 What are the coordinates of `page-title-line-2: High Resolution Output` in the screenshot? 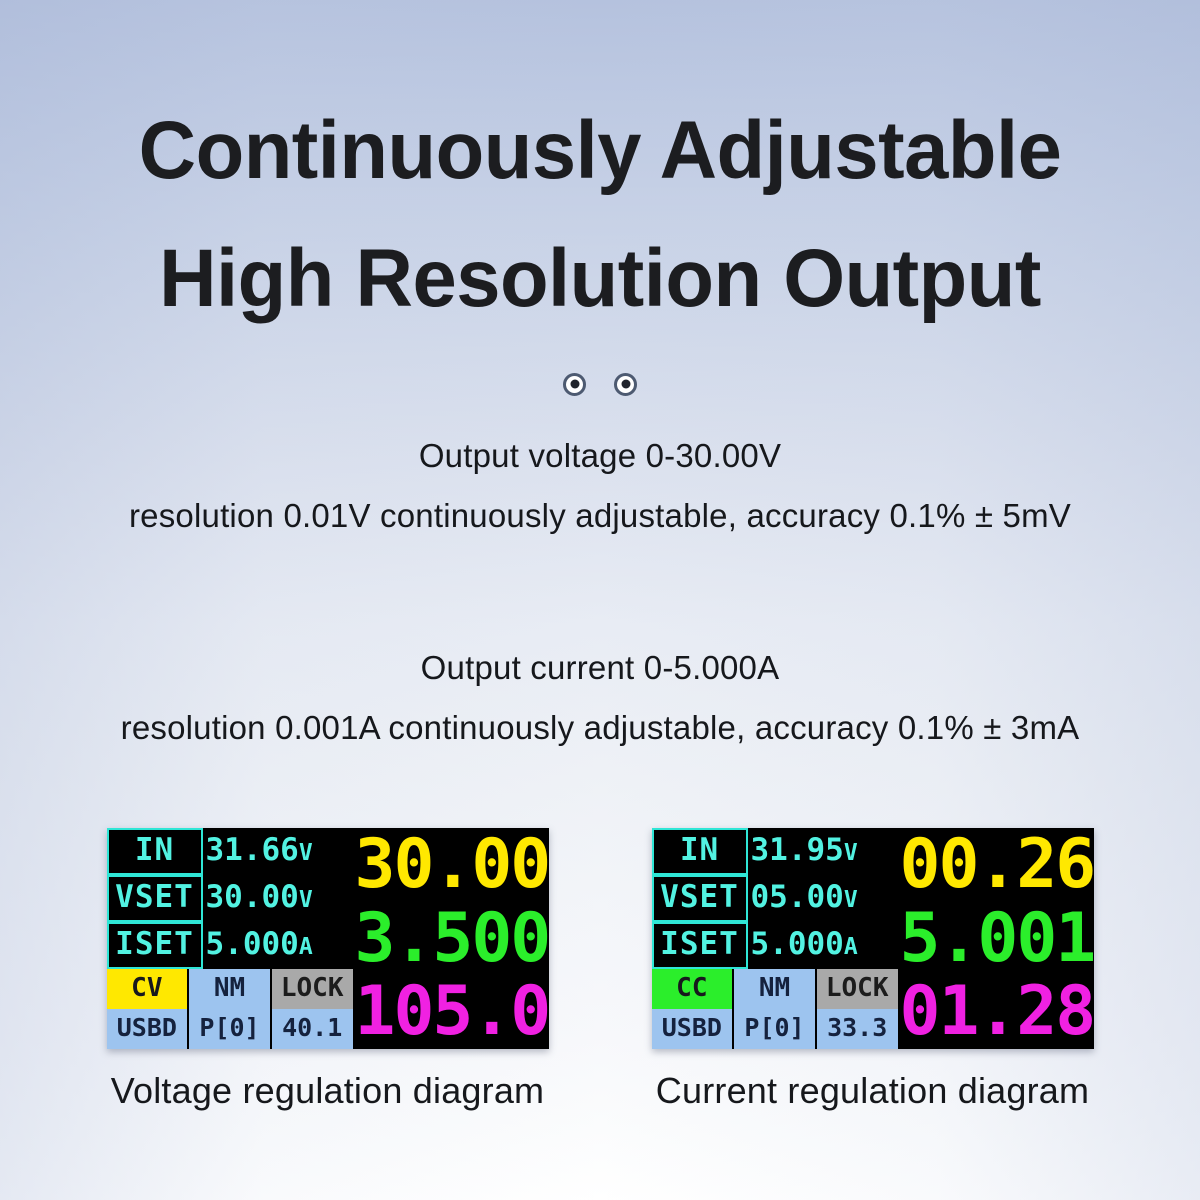 It's located at (600, 279).